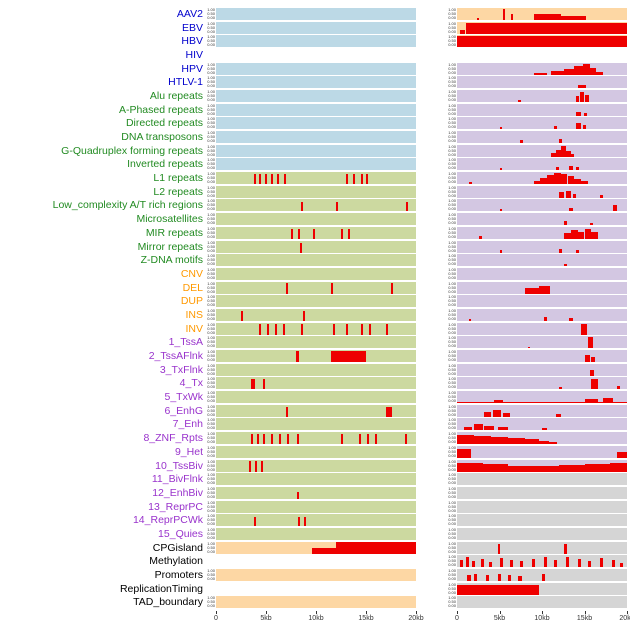 The width and height of the screenshot is (630, 630). Describe the element at coordinates (178, 575) in the screenshot. I see `row-label-promoters: Promoters` at that location.